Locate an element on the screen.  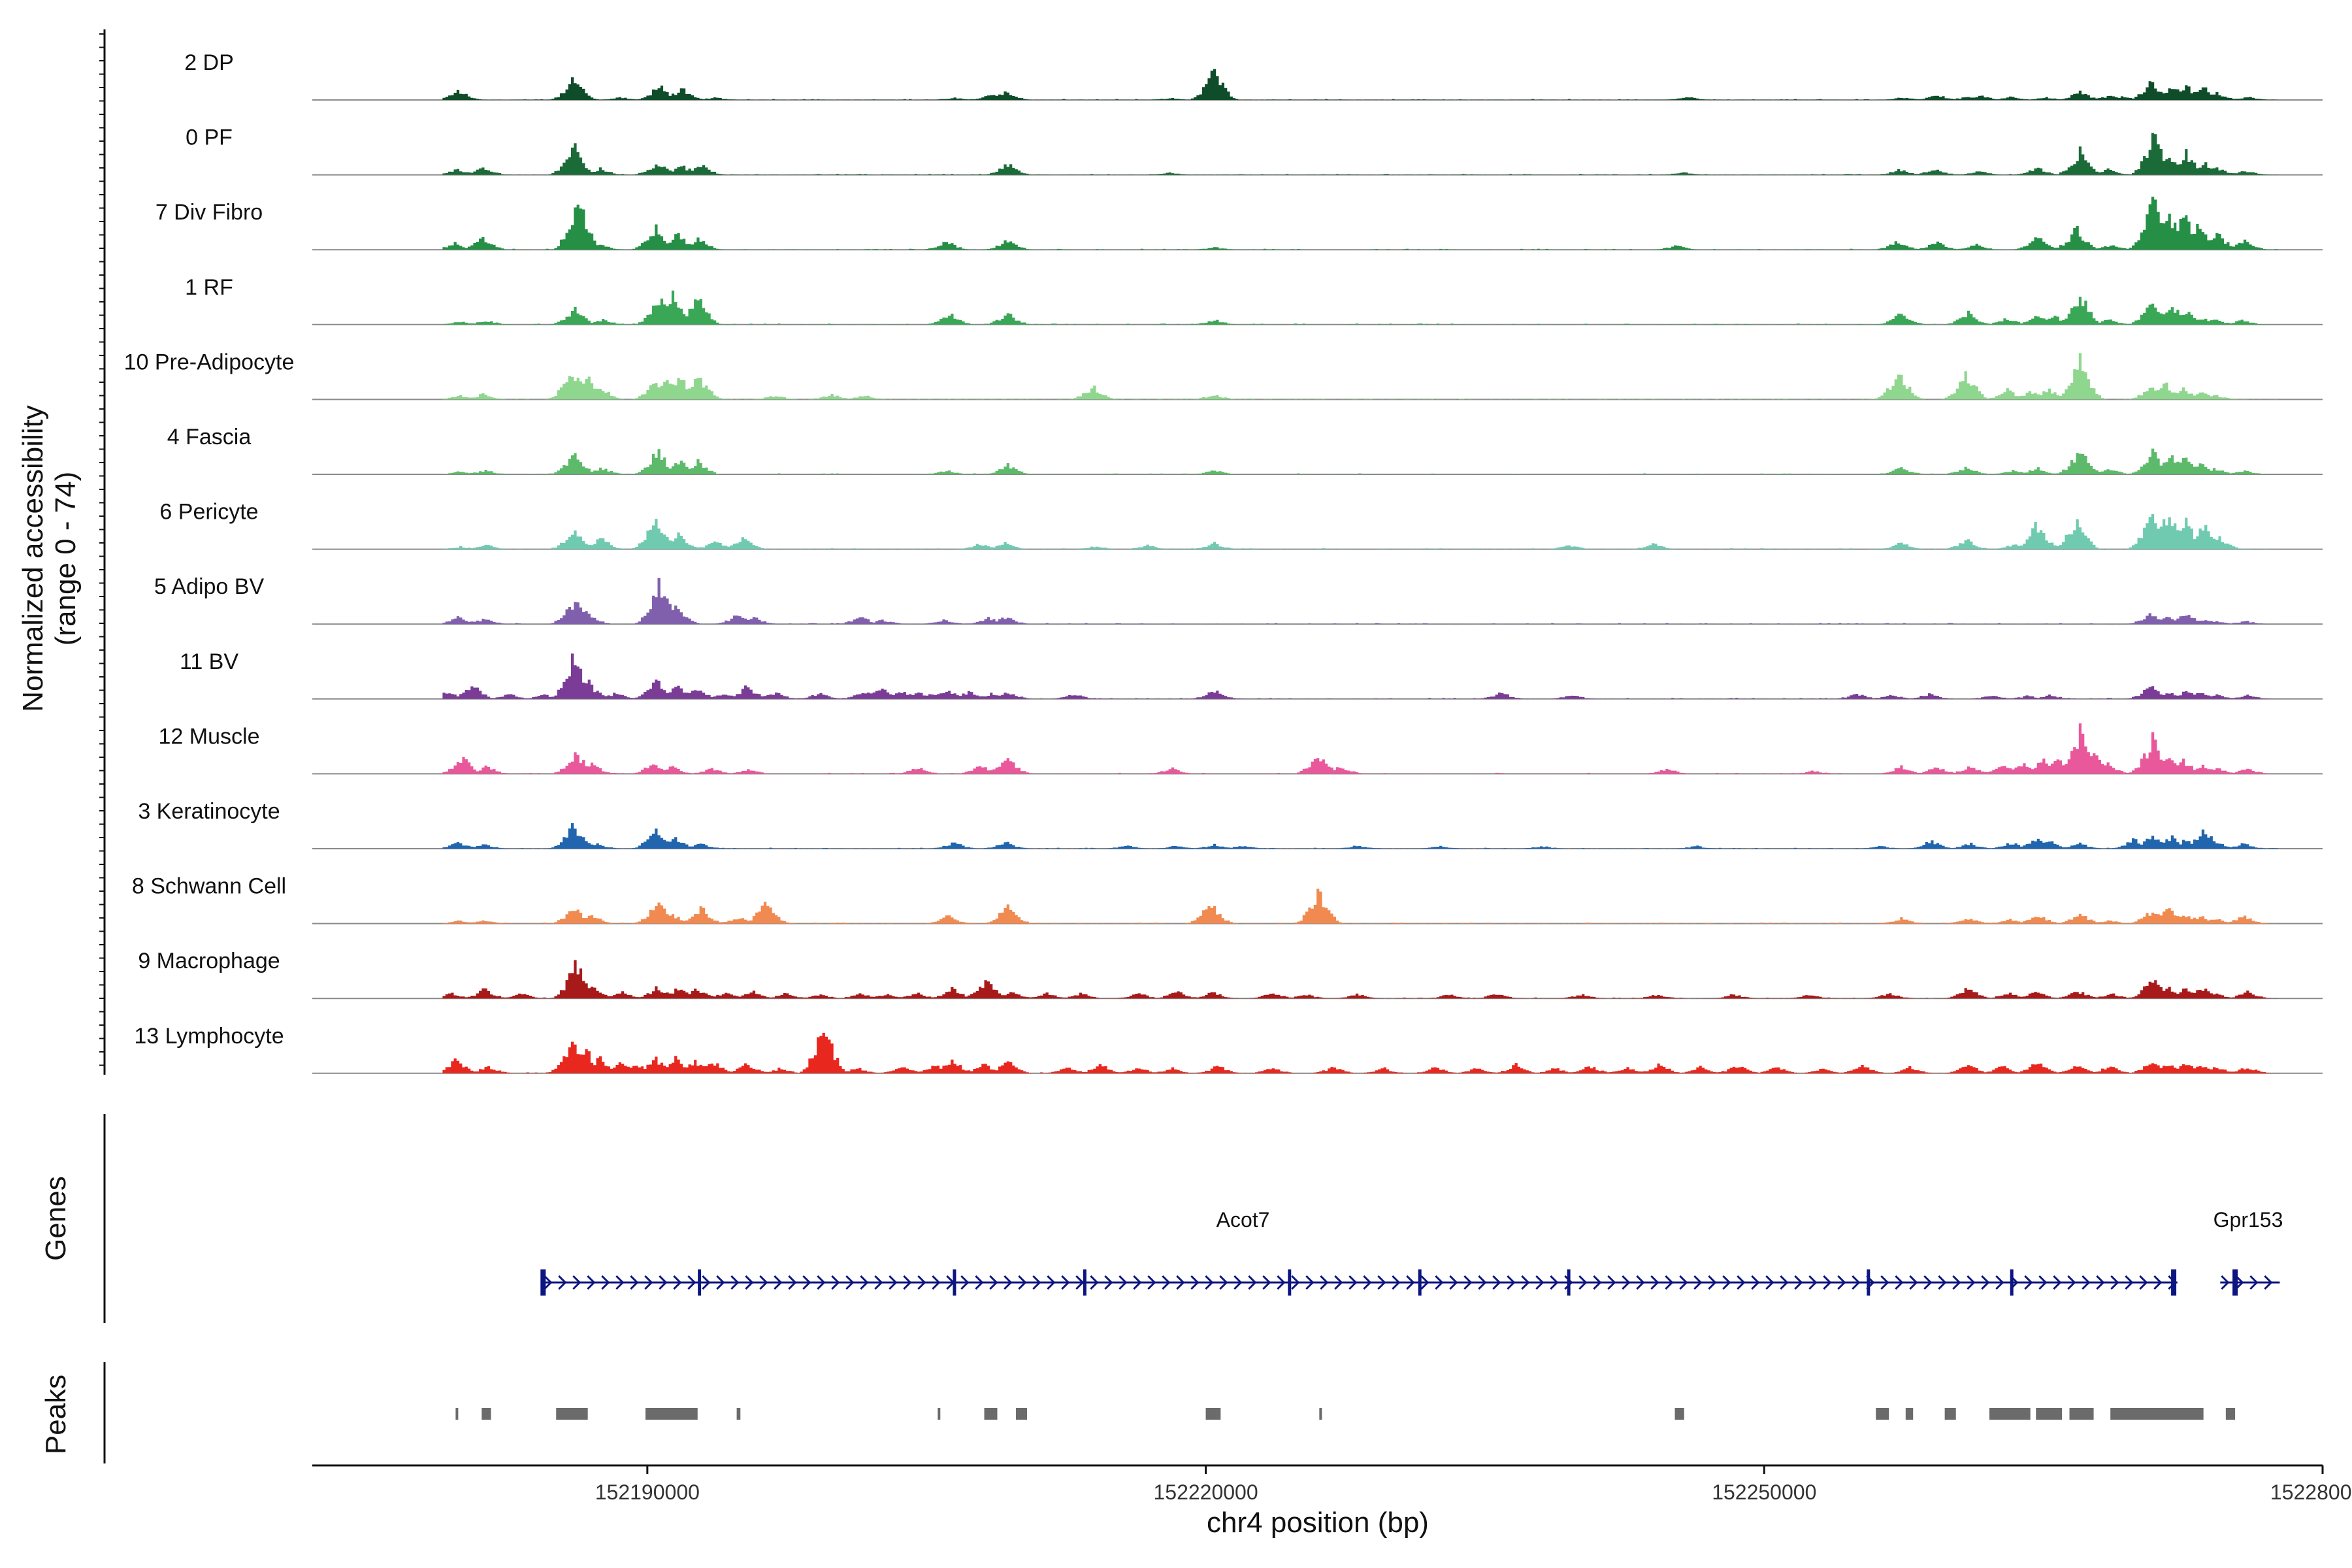
tracks-y-ticks is located at coordinates (102, 549).